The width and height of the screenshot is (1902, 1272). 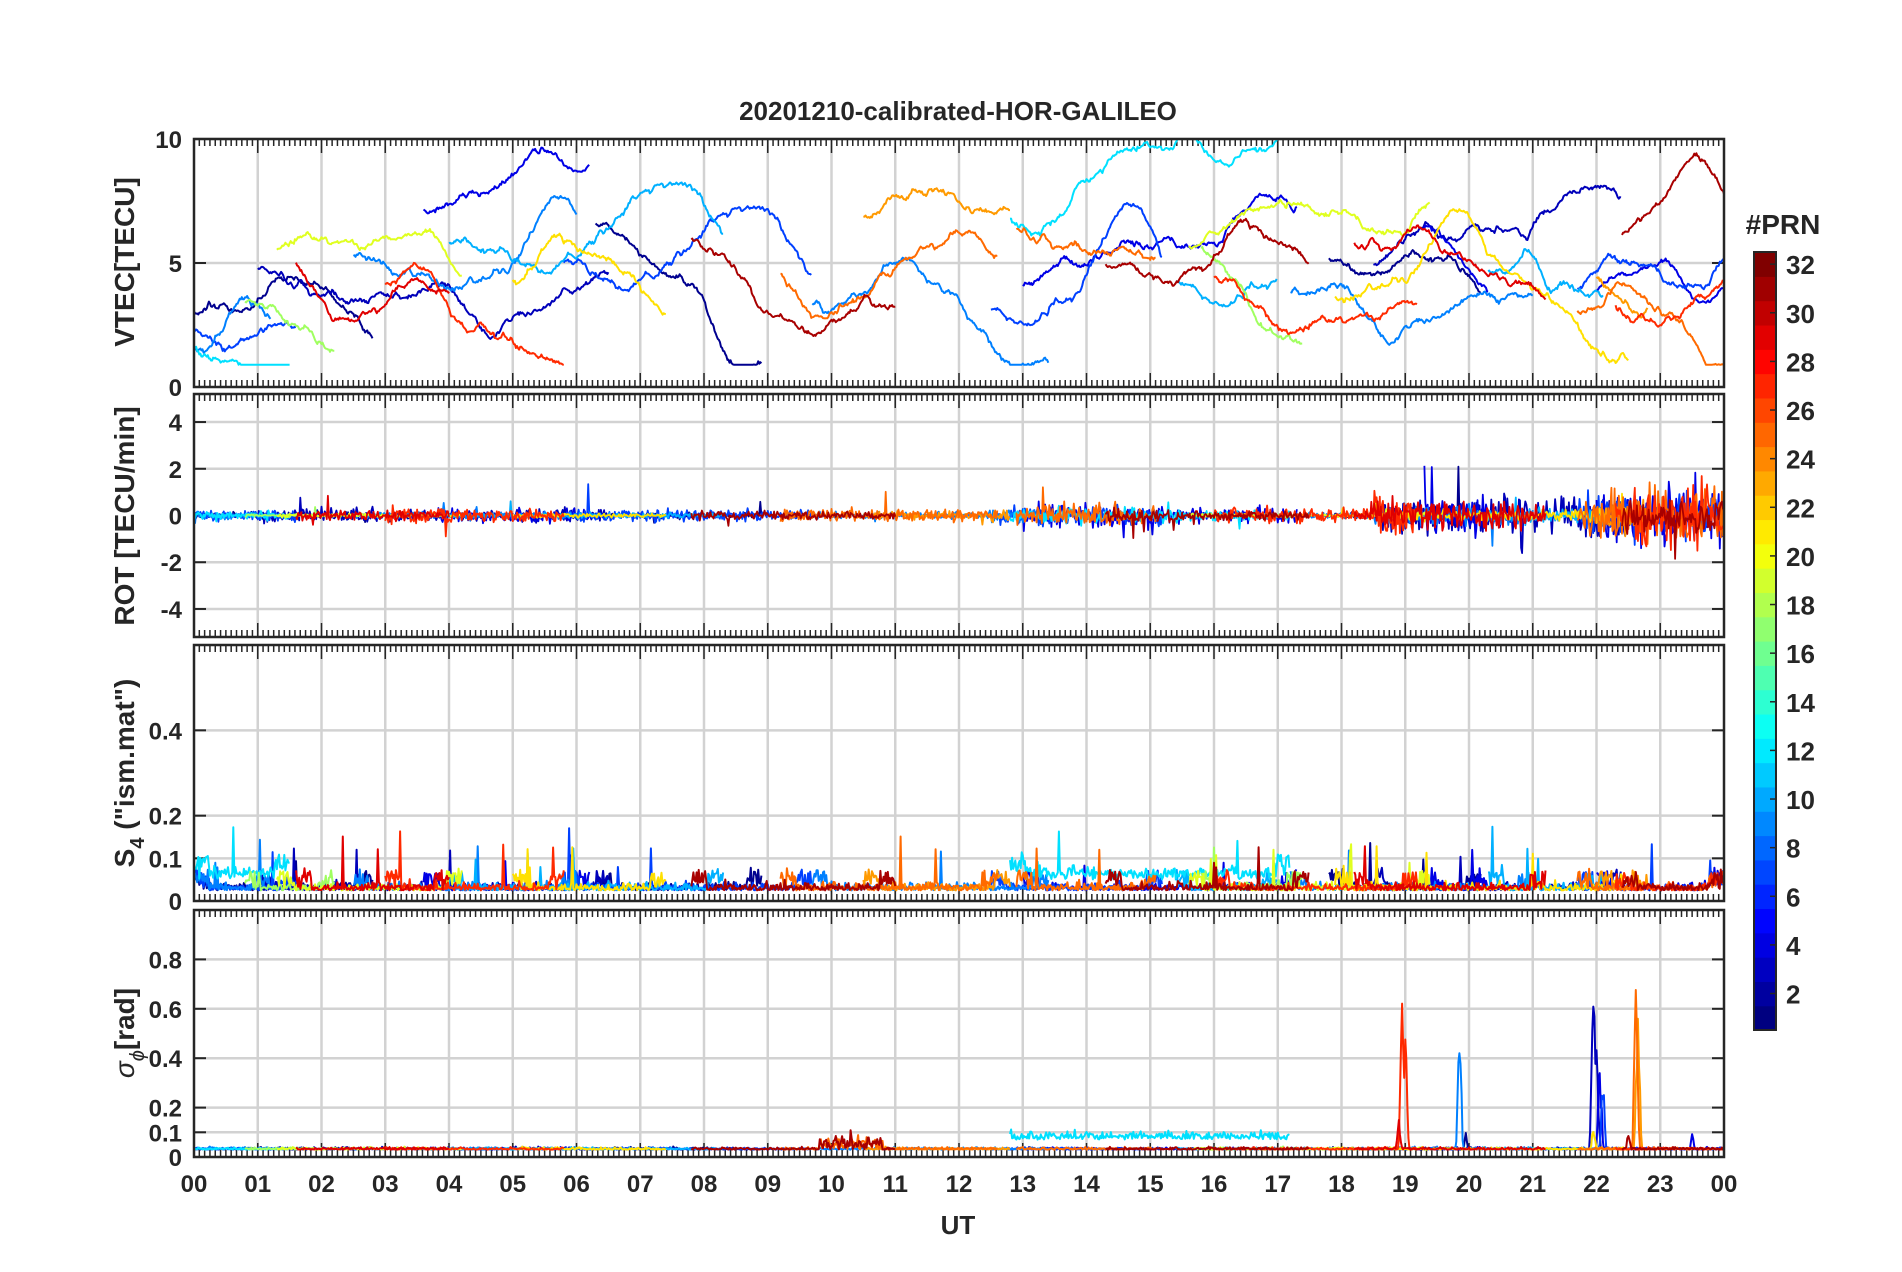 What do you see at coordinates (165, 960) in the screenshot?
I see `sigma-ytick-label: 0.8` at bounding box center [165, 960].